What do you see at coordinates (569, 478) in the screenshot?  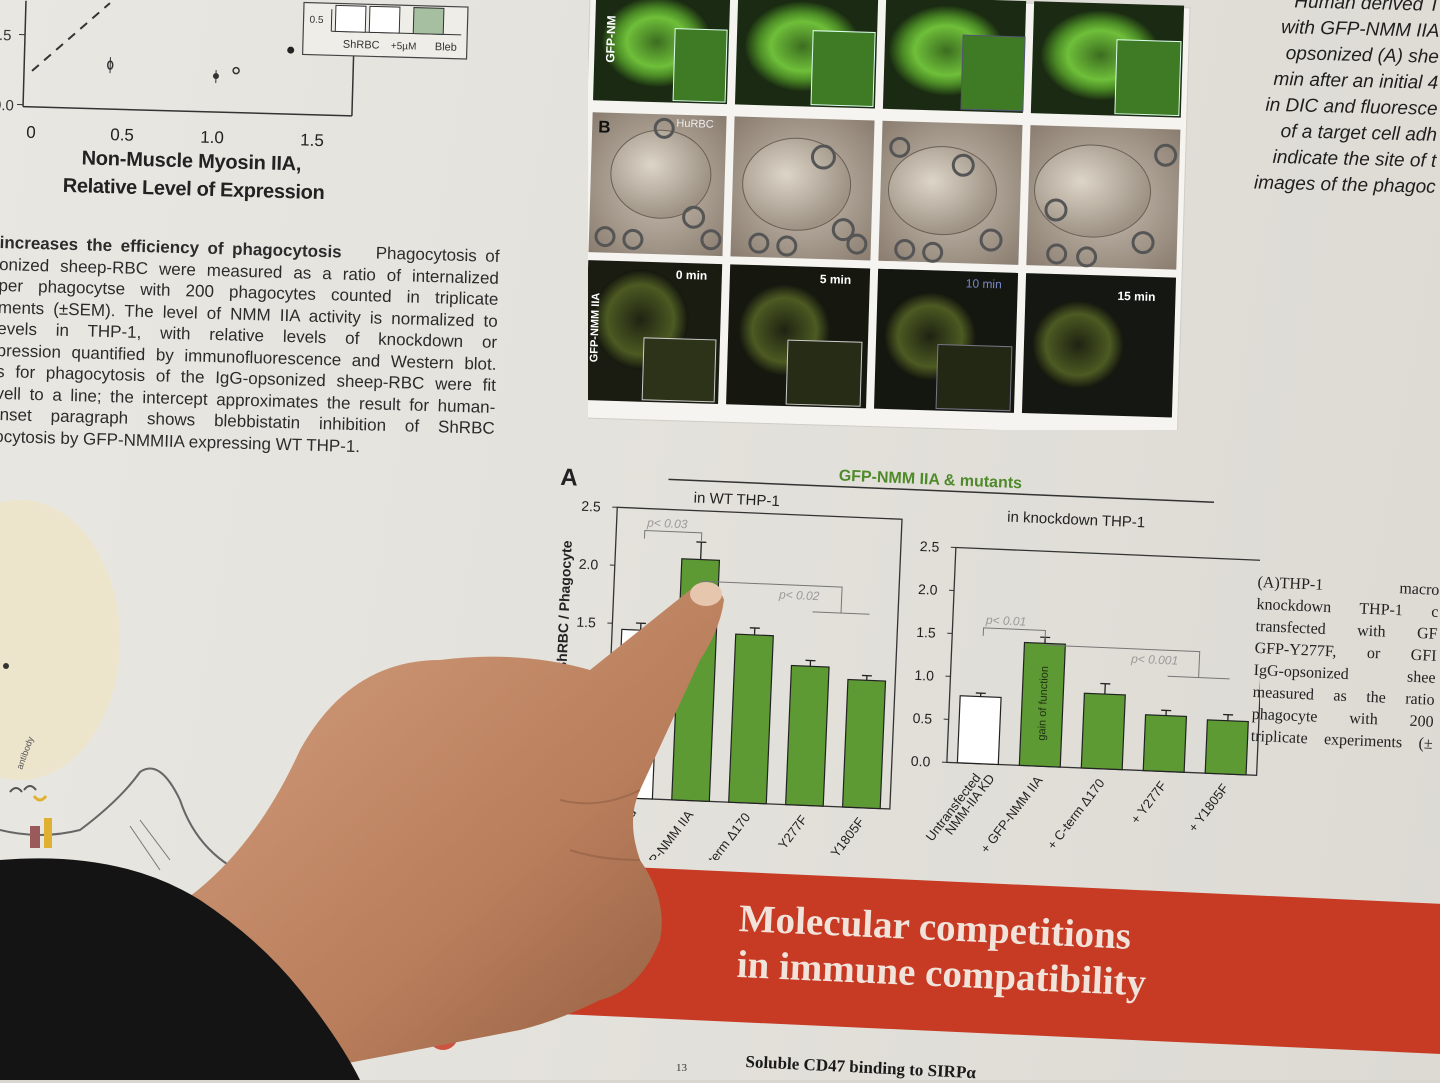 I see `panel-label: A` at bounding box center [569, 478].